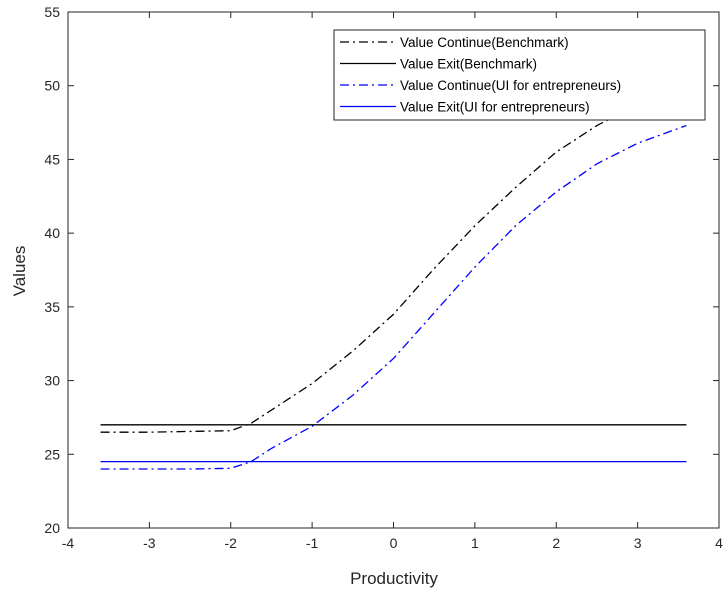 Image resolution: width=725 pixels, height=594 pixels. What do you see at coordinates (719, 543) in the screenshot?
I see `x-tick-label-8: 4` at bounding box center [719, 543].